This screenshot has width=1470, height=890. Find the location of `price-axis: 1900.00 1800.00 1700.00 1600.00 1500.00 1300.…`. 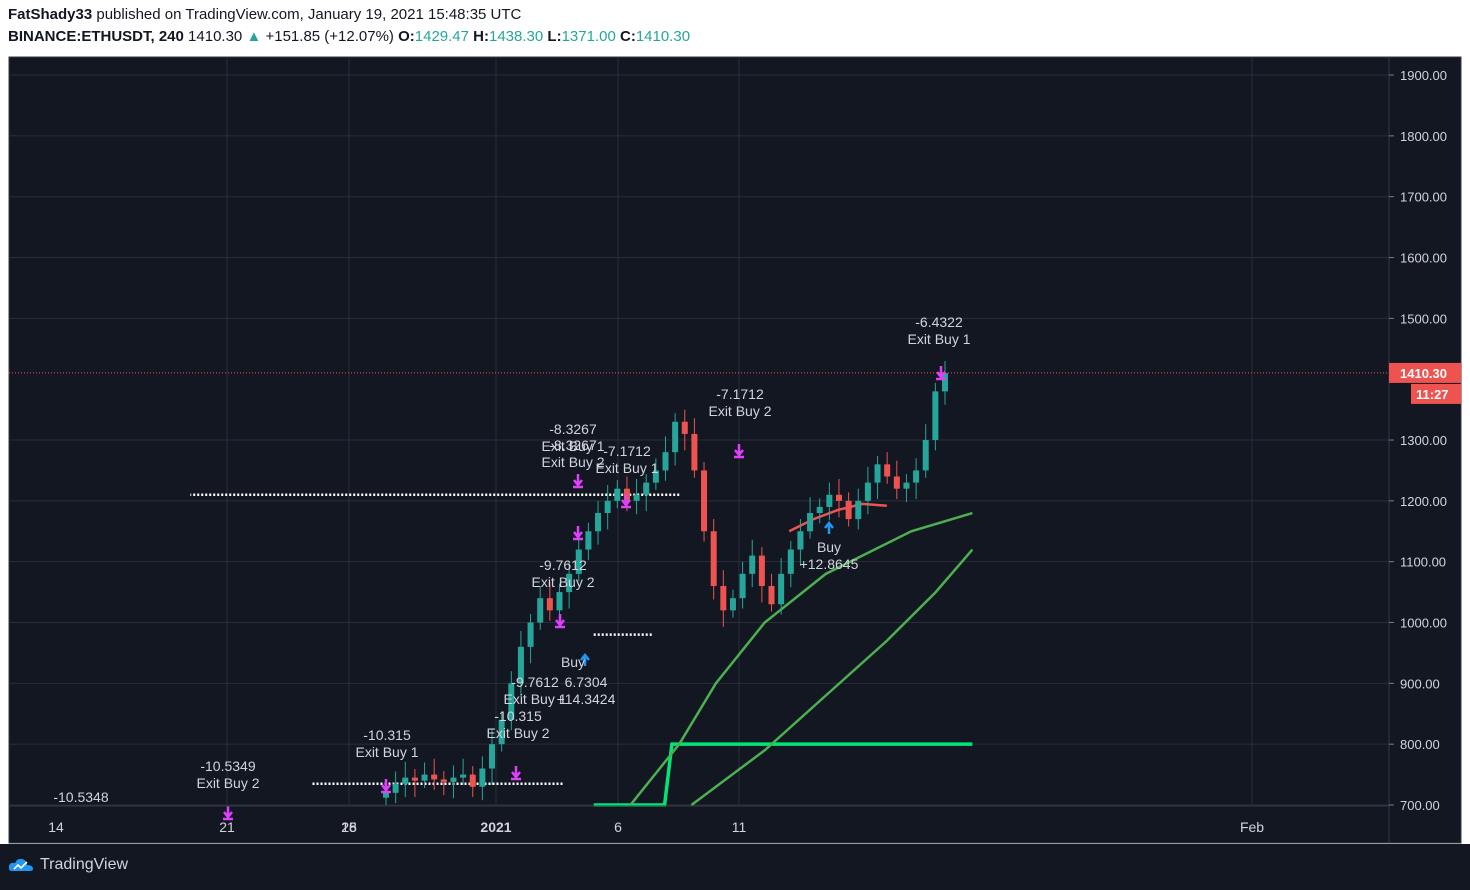

price-axis: 1900.00 1800.00 1700.00 1600.00 1500.00 1300.… is located at coordinates (1418, 440).